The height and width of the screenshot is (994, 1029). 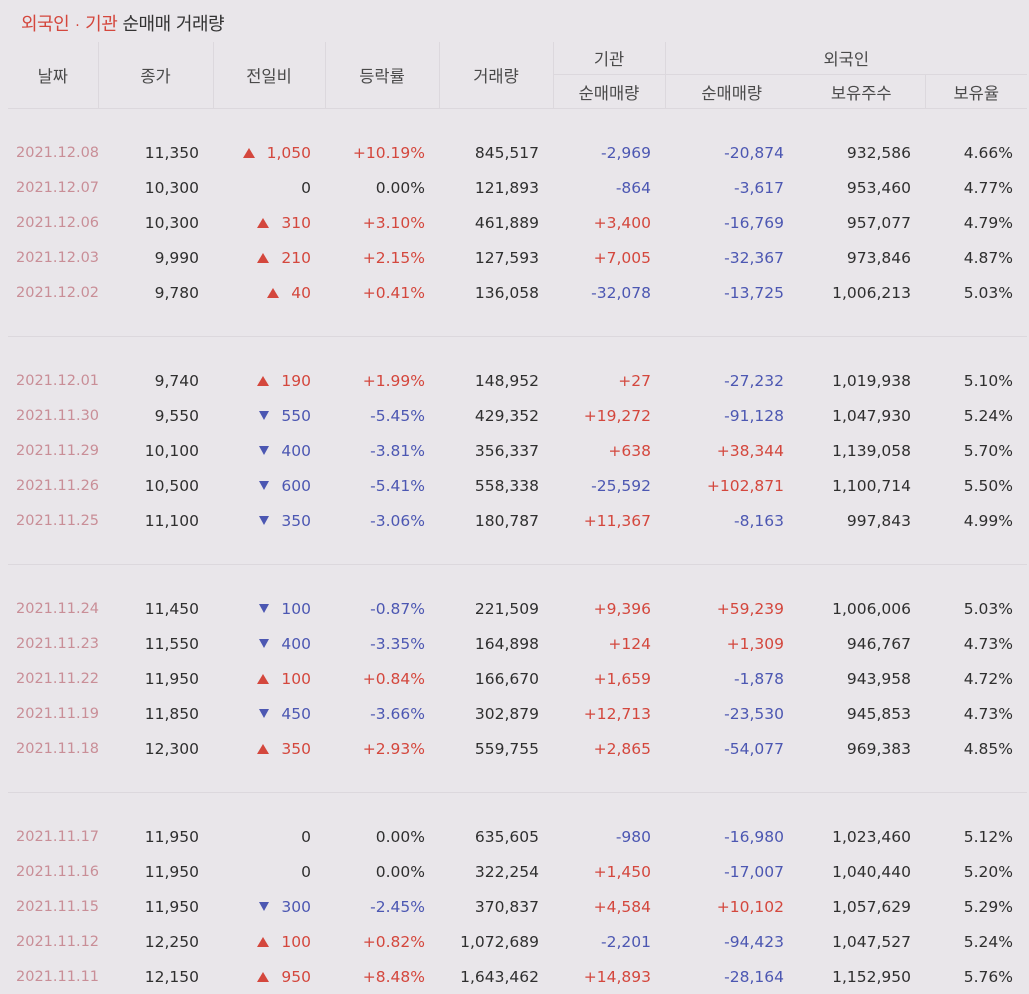 I want to click on ratio-cell: 5.20%, so click(x=976, y=871).